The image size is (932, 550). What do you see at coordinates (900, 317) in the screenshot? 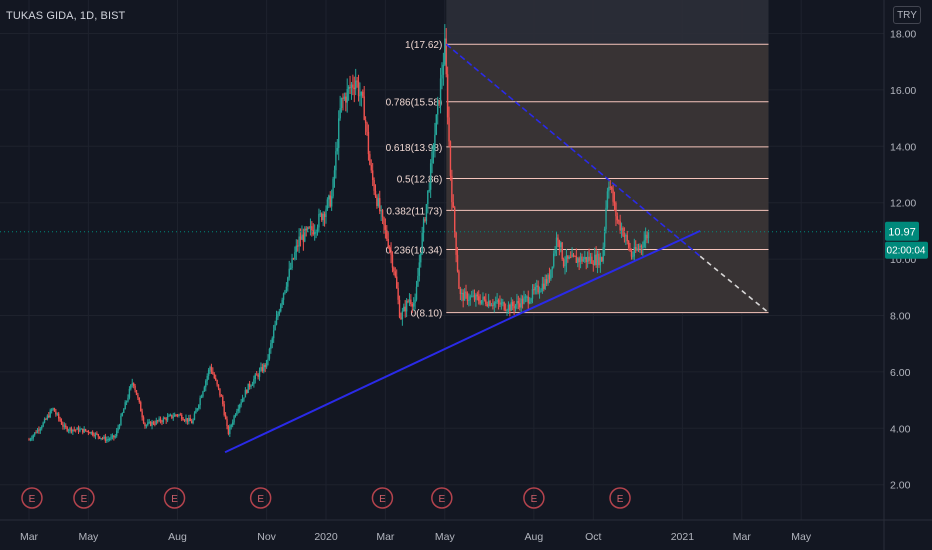
I see `y-tick-label: 8.00` at bounding box center [900, 317].